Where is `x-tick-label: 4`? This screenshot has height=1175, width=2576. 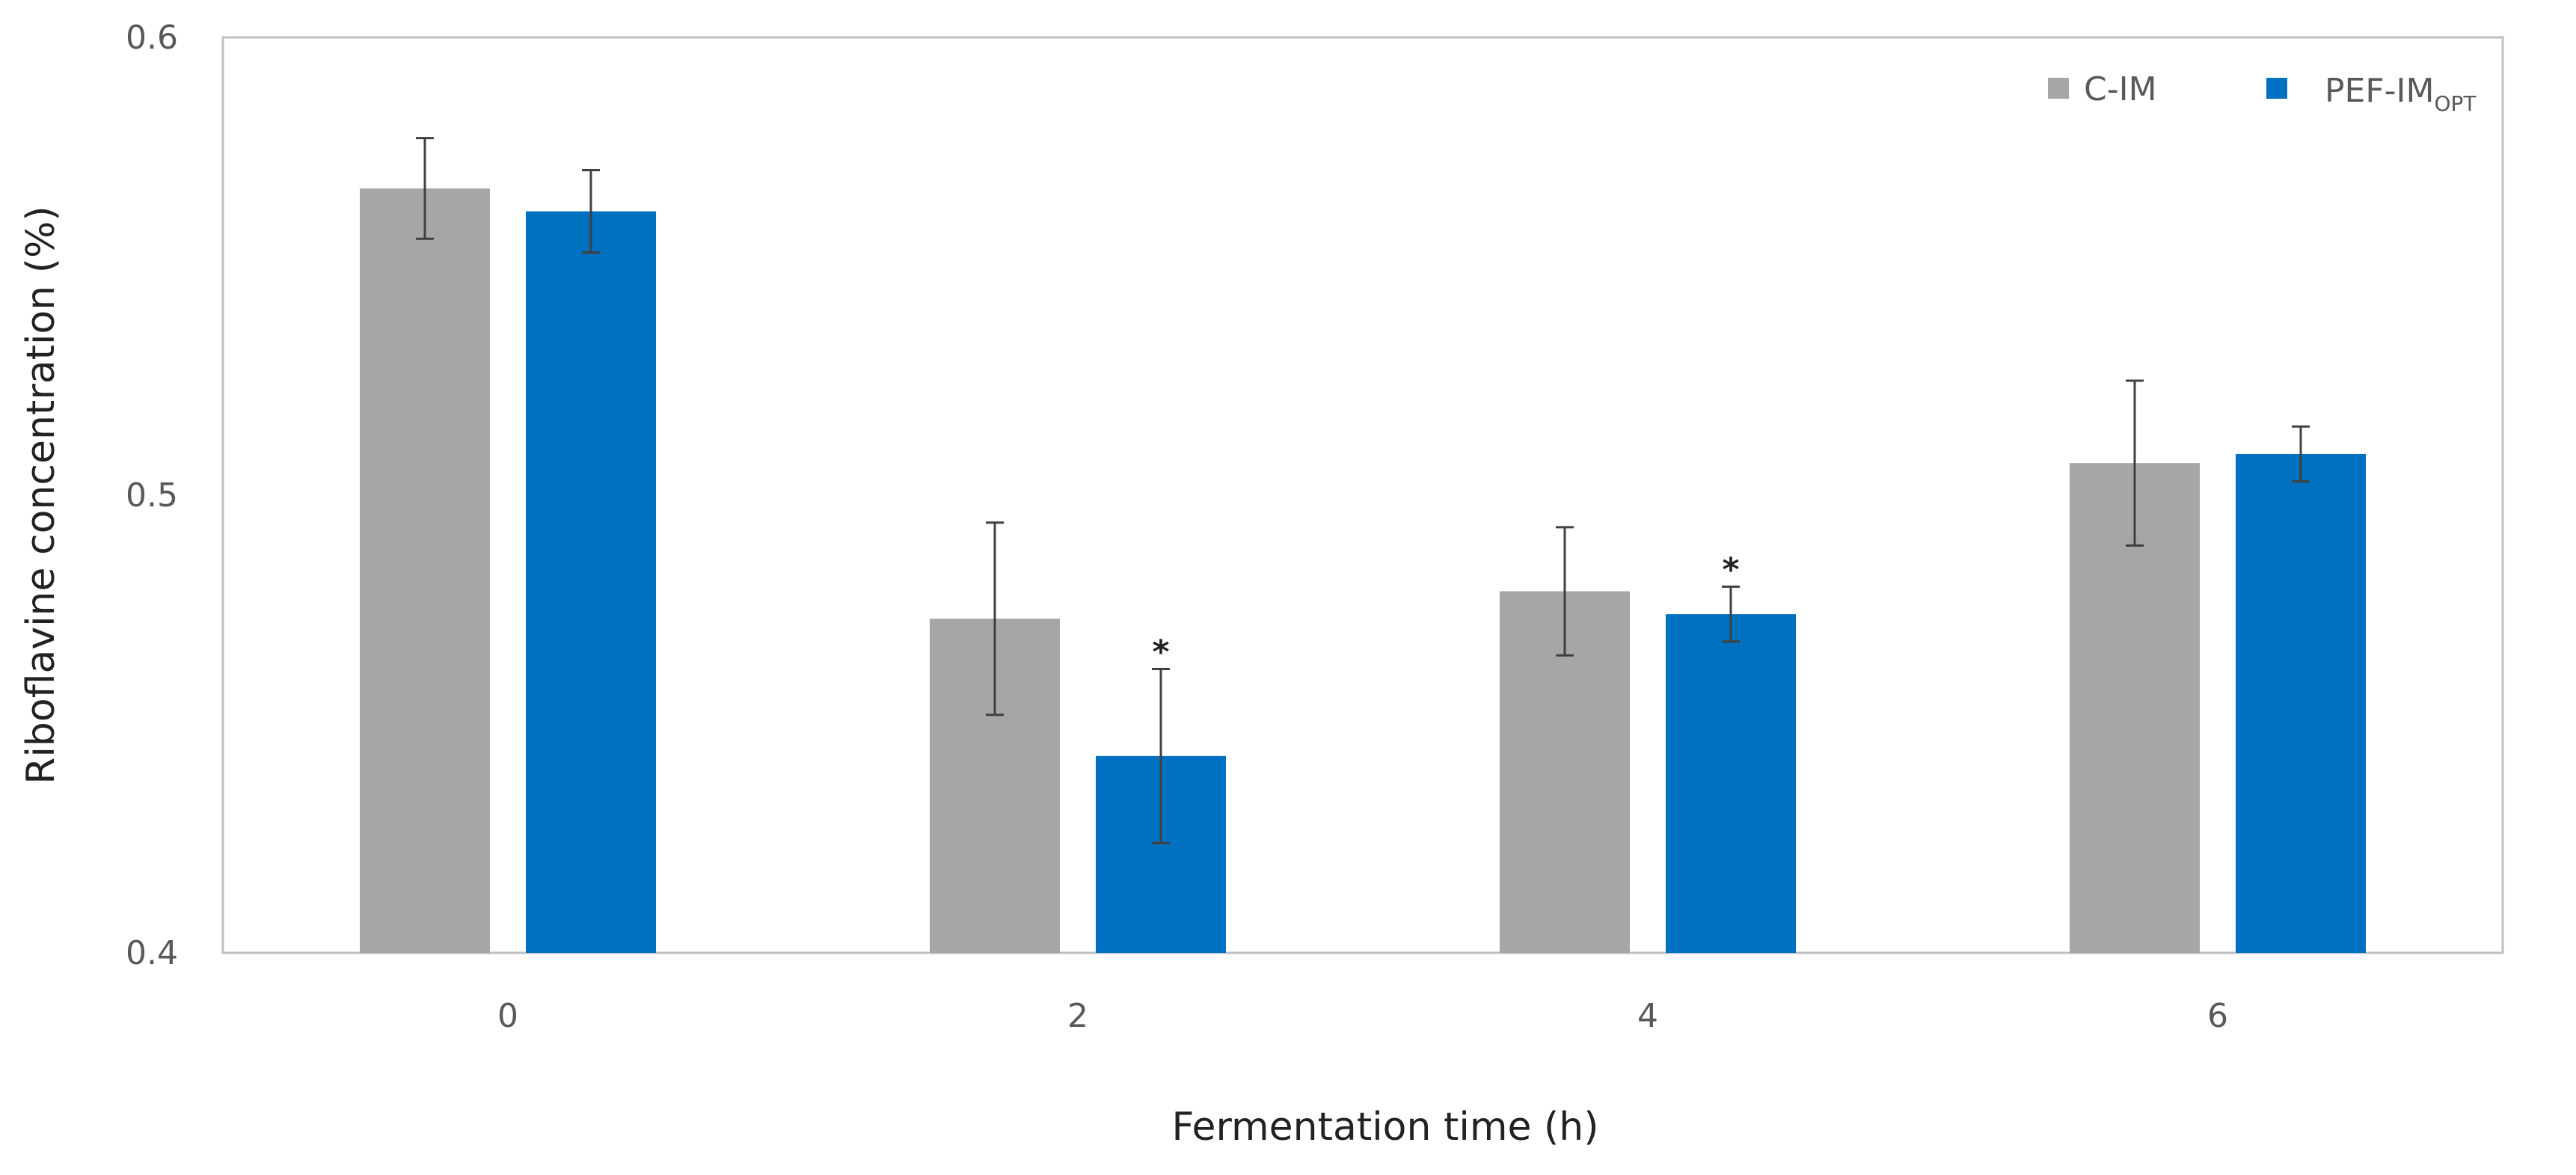 x-tick-label: 4 is located at coordinates (1647, 1016).